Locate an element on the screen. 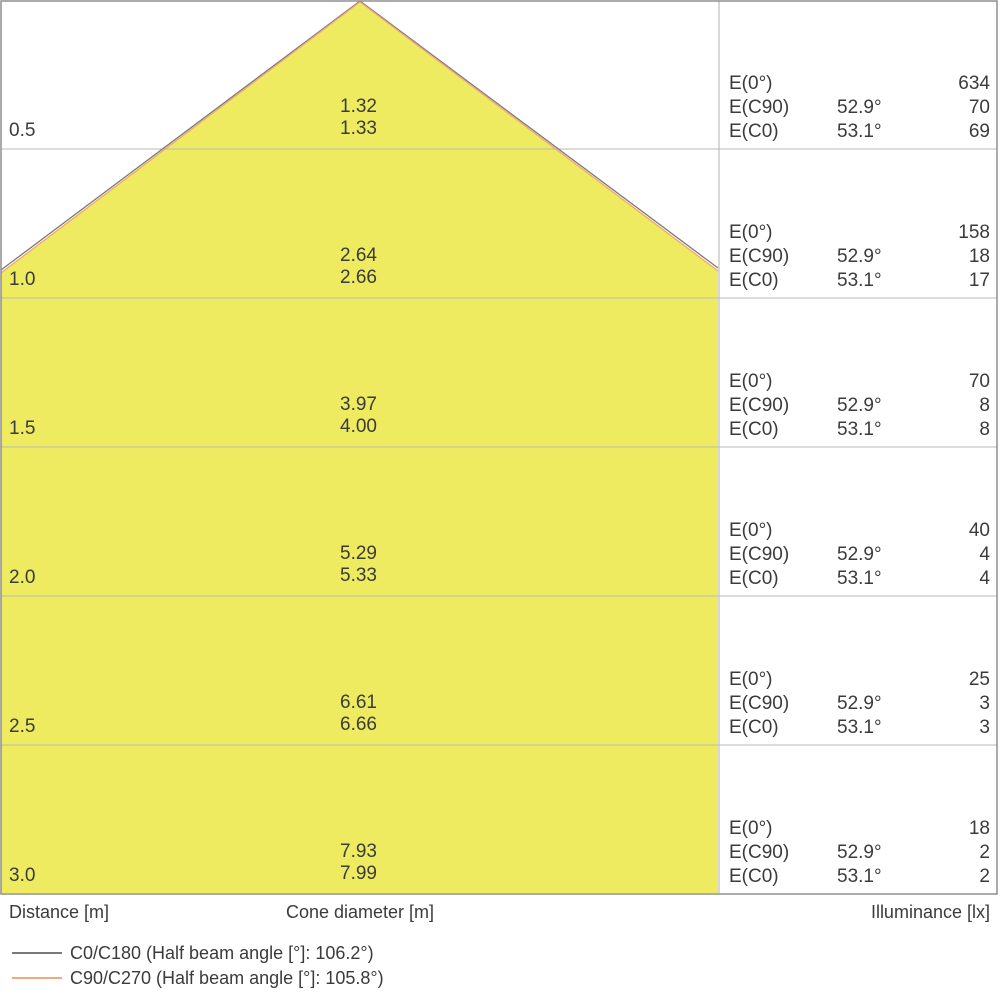  e-value: 40 is located at coordinates (979, 530).